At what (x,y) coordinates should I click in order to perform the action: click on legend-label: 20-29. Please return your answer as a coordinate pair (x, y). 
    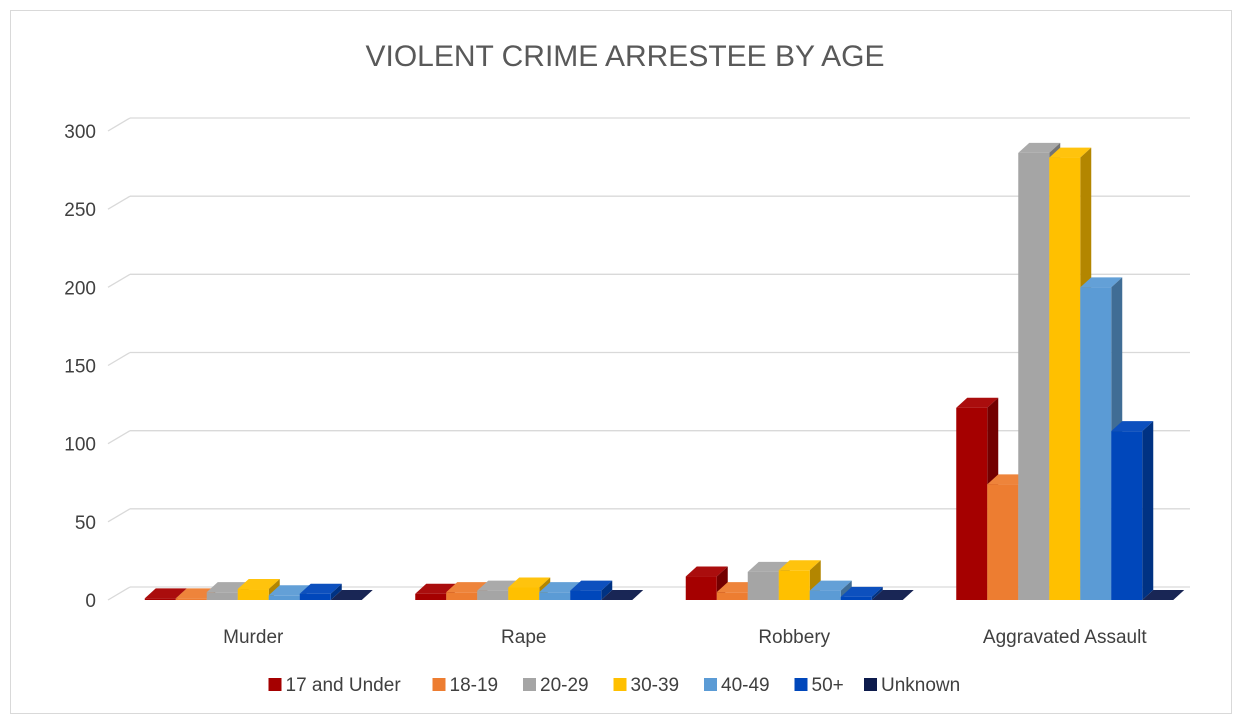
    Looking at the image, I should click on (564, 685).